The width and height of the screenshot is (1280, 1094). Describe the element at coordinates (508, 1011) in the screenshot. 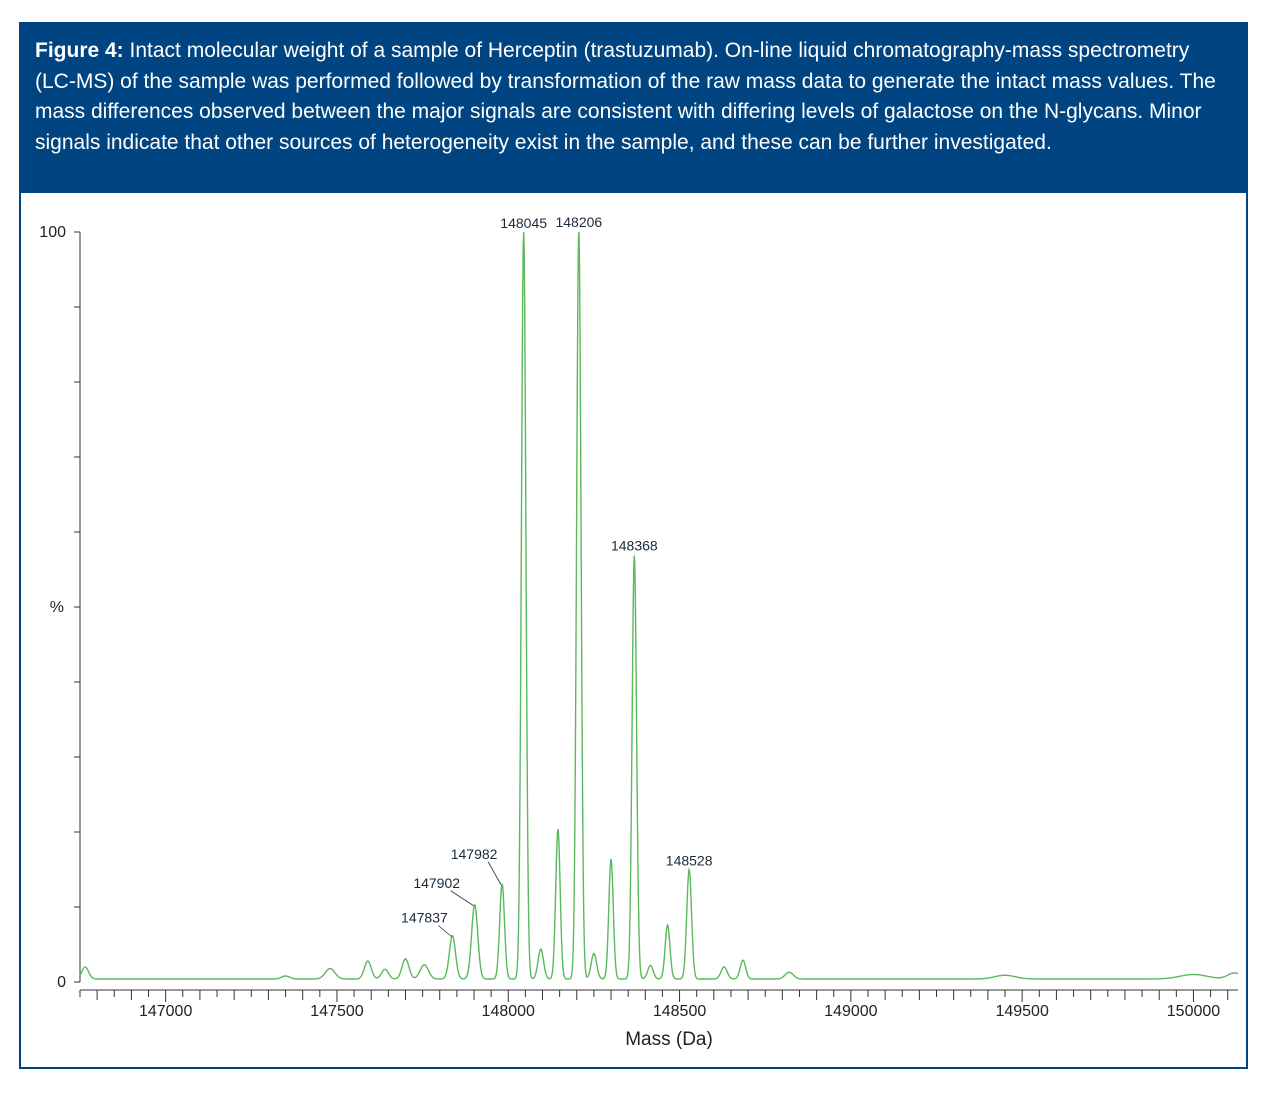

I see `x-tick-label: 148000` at that location.